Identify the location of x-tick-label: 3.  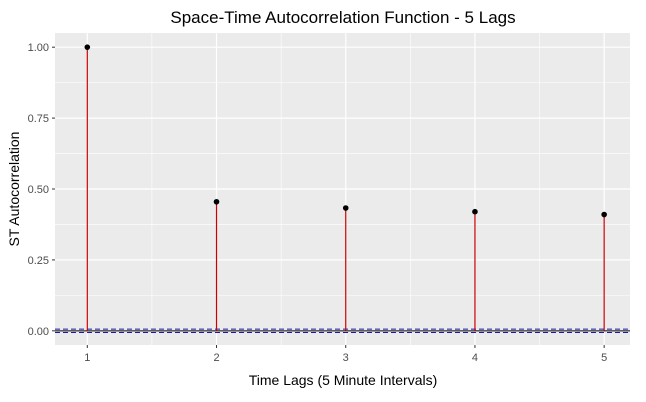
(346, 358).